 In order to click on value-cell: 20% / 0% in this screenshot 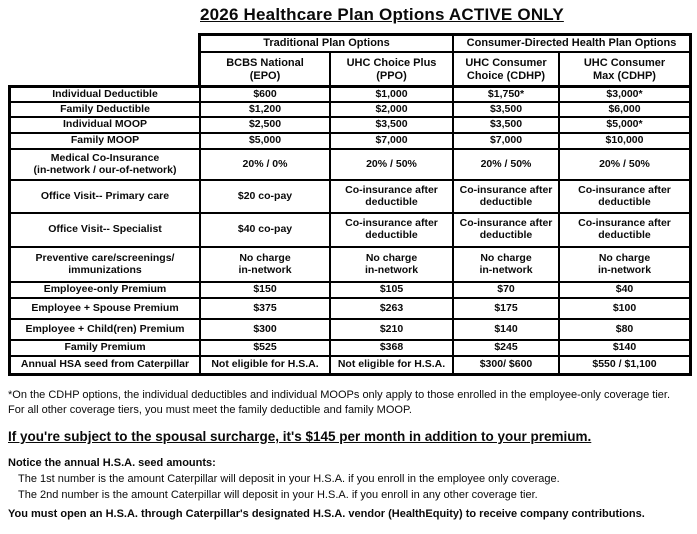, I will do `click(266, 165)`.